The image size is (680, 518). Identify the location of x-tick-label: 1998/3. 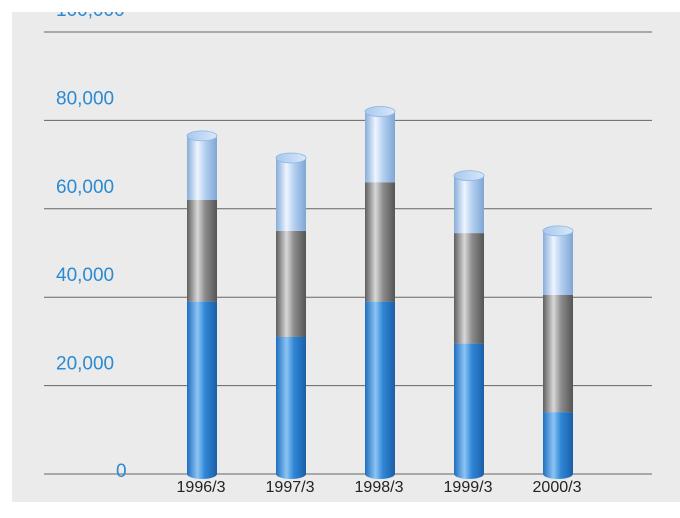
(379, 487).